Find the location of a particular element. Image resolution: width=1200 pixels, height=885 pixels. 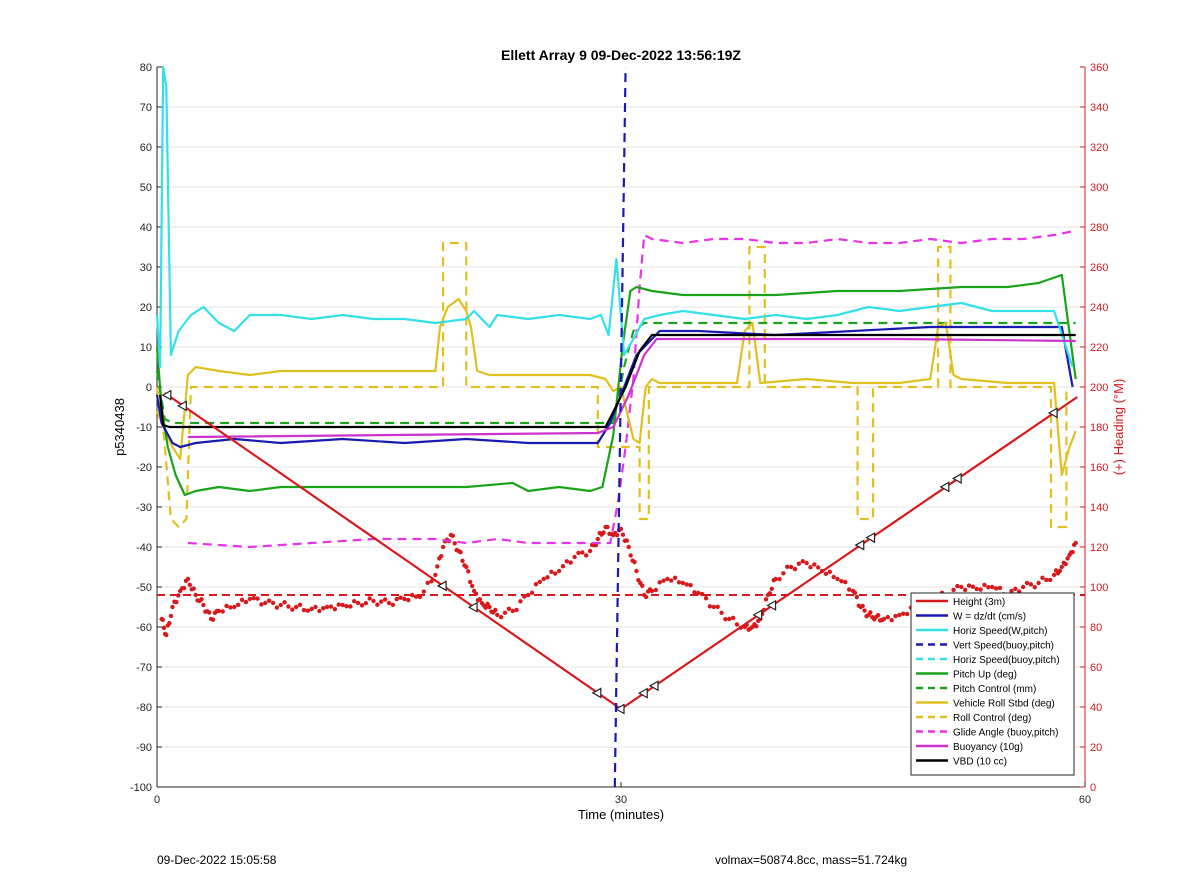

y-tick-label: -30 is located at coordinates (144, 508).